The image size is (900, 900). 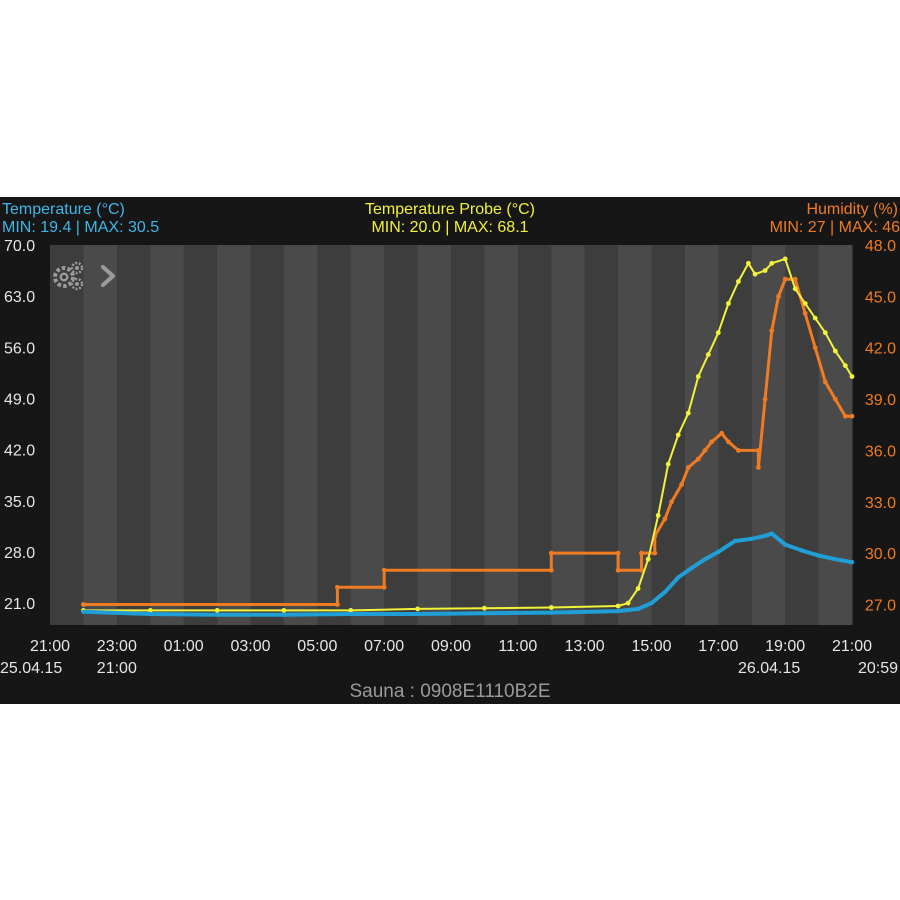 I want to click on legend-probe-name: Temperature Probe (°C), so click(x=449, y=209).